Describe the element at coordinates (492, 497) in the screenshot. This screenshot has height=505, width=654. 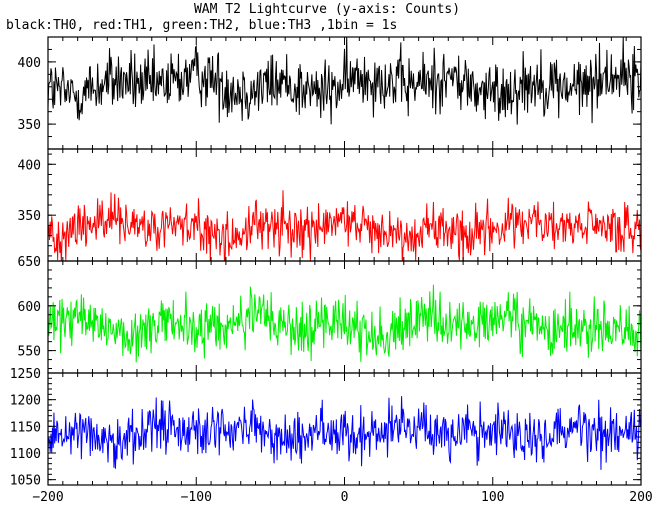
I see `x-tick-label: 100` at that location.